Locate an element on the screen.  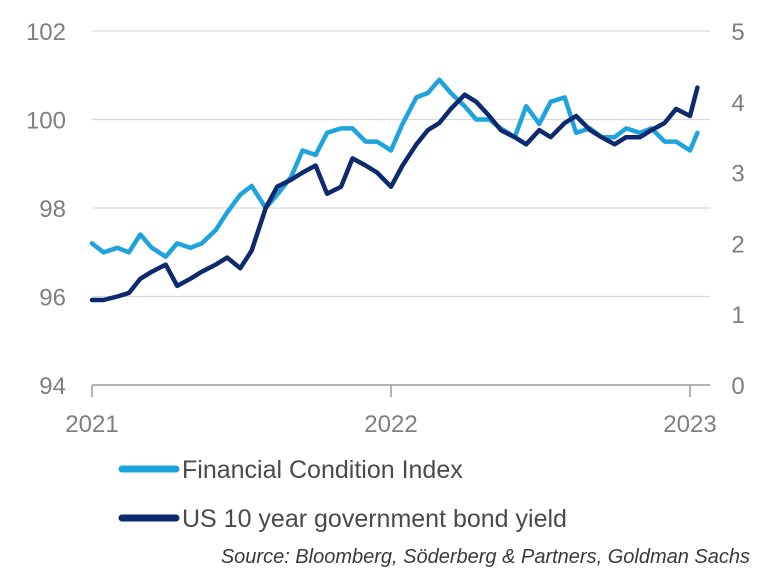
left-y-tick-label: 96 is located at coordinates (52, 298).